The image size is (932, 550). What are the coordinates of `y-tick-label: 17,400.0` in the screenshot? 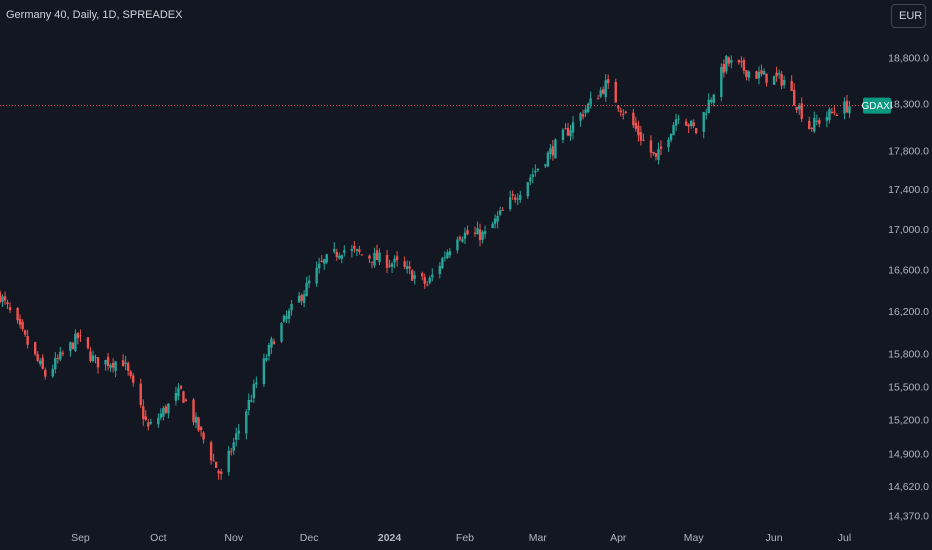 It's located at (908, 190).